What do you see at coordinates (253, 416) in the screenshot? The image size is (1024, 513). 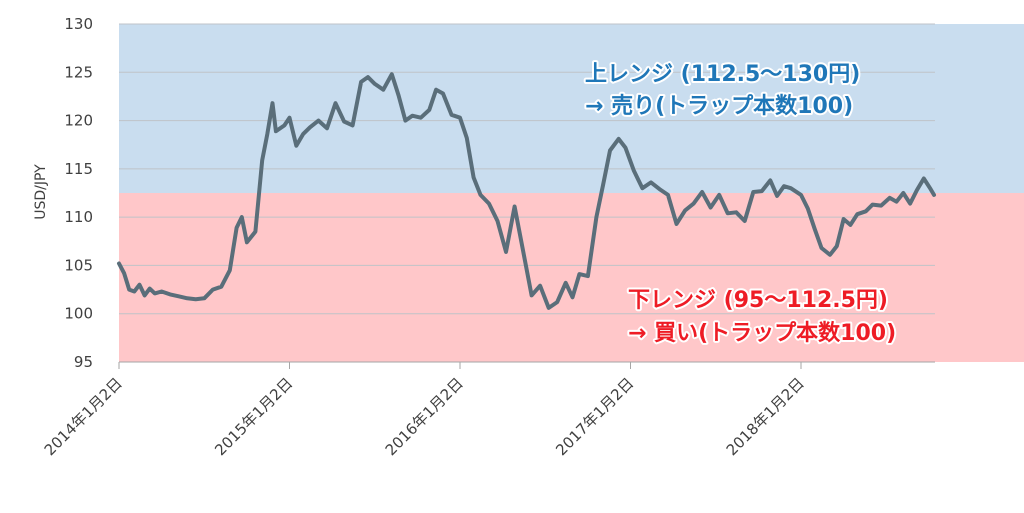 I see `x-tick-label: 2015年1月2日` at bounding box center [253, 416].